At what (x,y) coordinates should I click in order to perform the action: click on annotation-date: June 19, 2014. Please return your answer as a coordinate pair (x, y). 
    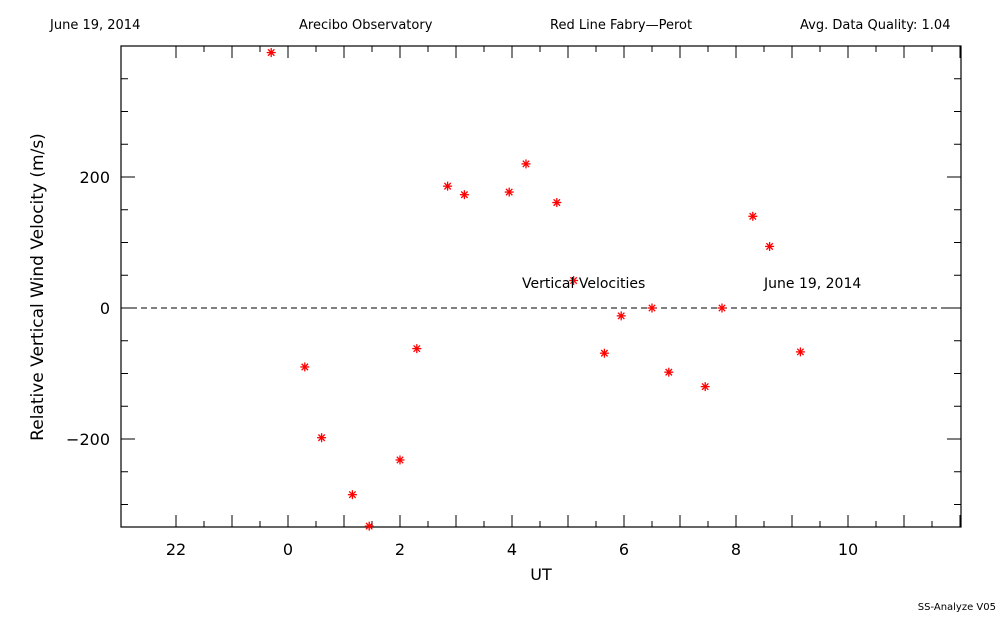
    Looking at the image, I should click on (812, 284).